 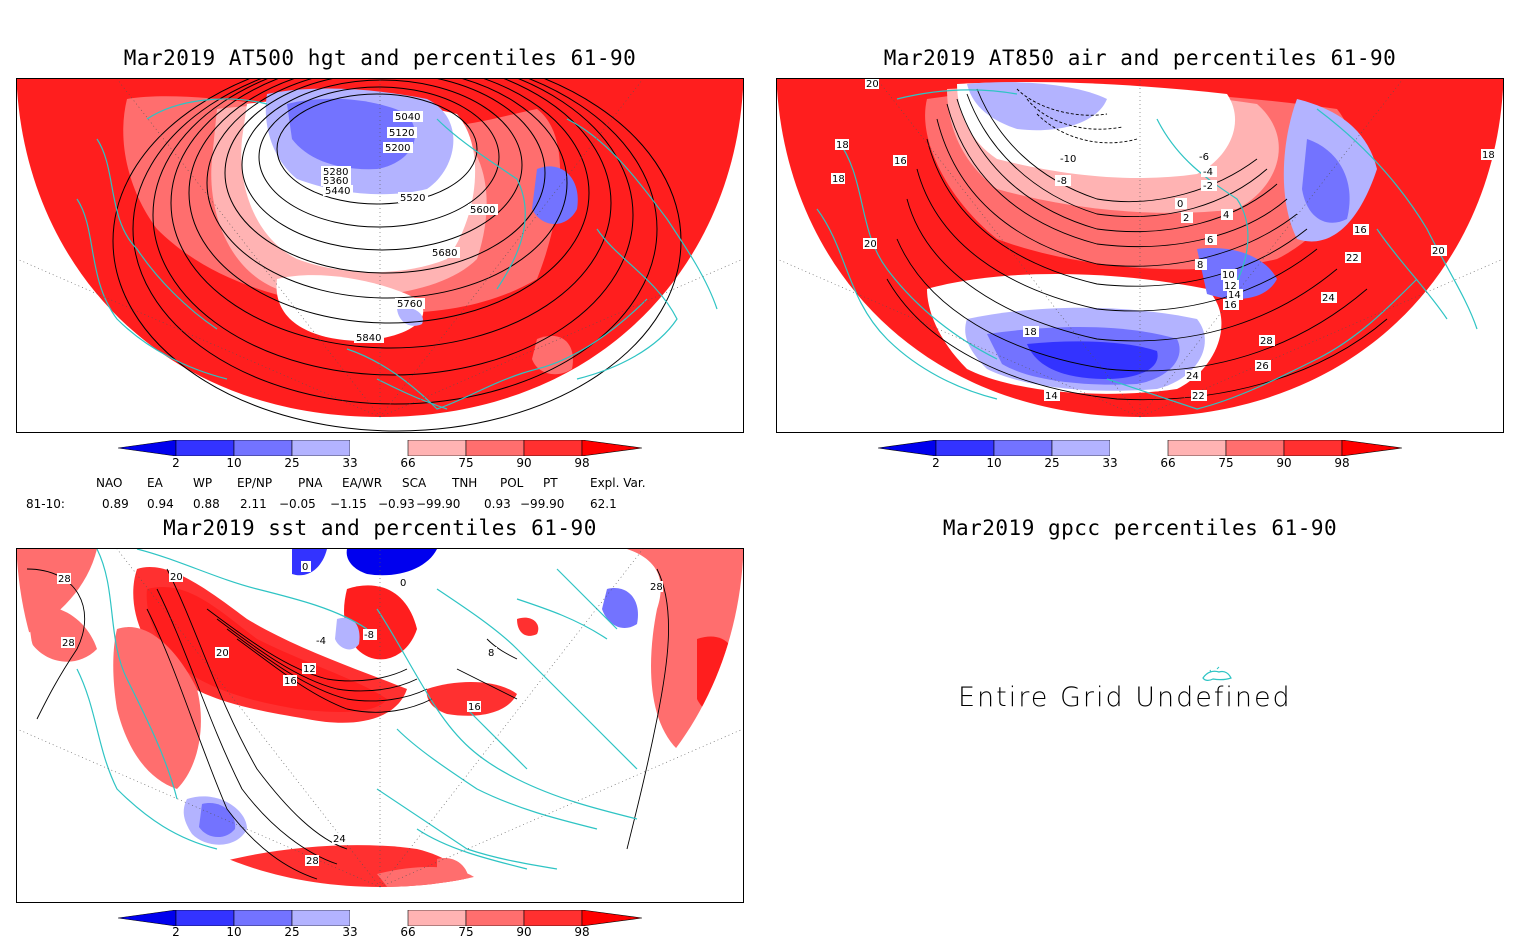 I want to click on panel-title-air: Mar2019 AT850 air and percentiles 61-90, so click(x=1140, y=58).